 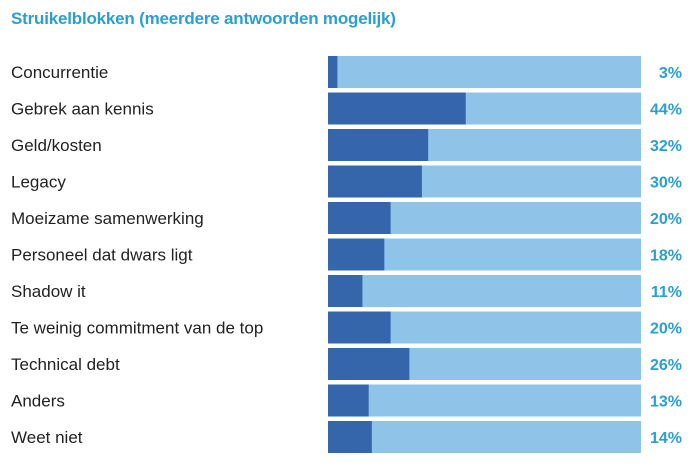 What do you see at coordinates (102, 255) in the screenshot?
I see `category-label: Personeel dat dwars ligt` at bounding box center [102, 255].